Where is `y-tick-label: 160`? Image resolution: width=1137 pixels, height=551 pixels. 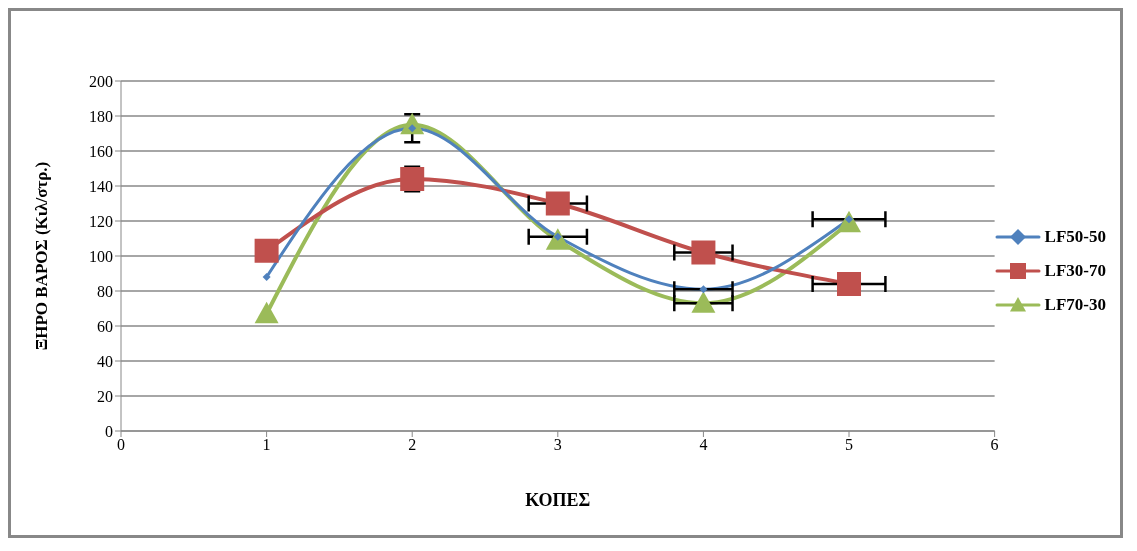 y-tick-label: 160 is located at coordinates (101, 151).